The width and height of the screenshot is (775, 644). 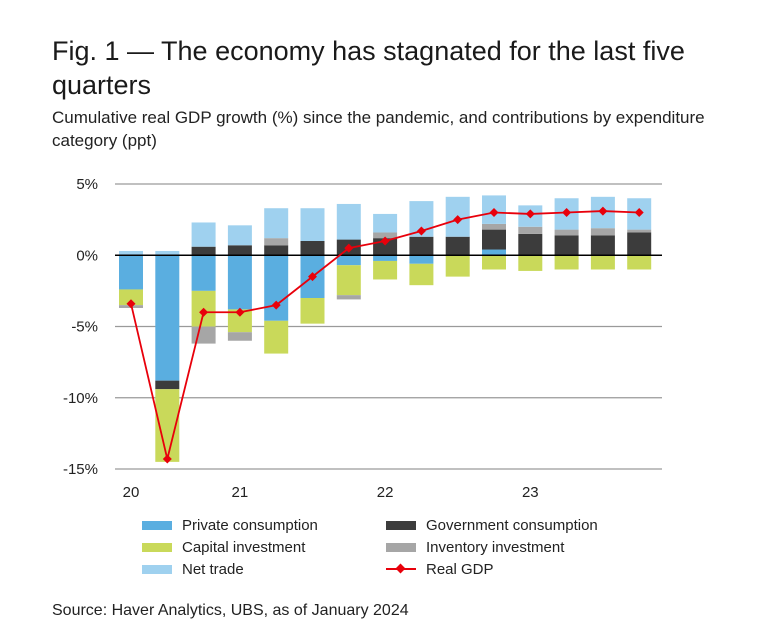 I want to click on y-tick-label: -10%, so click(x=80, y=398).